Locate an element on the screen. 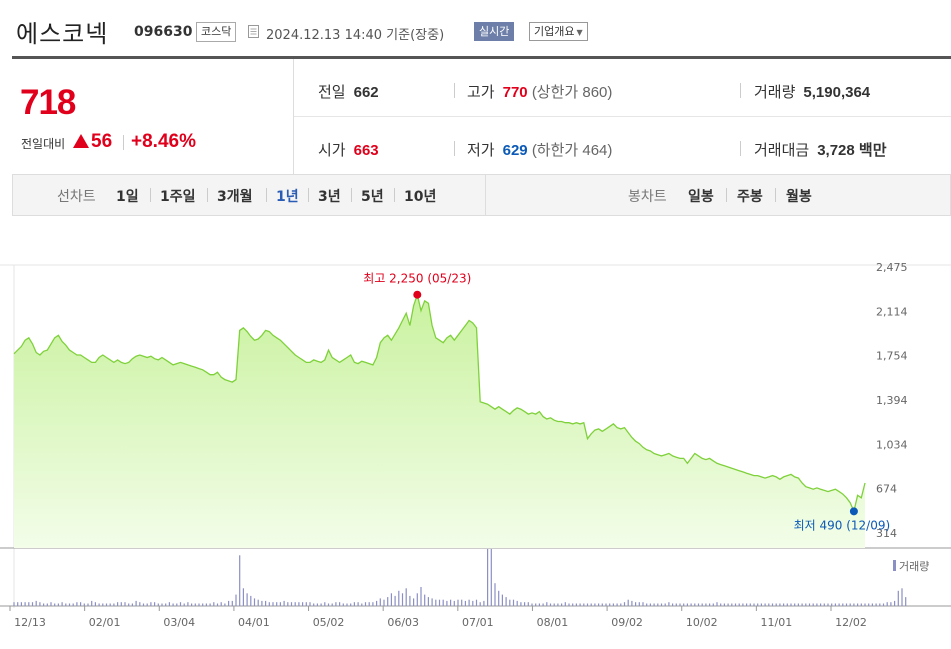 The height and width of the screenshot is (649, 951). y-tick-label: 674 is located at coordinates (886, 489).